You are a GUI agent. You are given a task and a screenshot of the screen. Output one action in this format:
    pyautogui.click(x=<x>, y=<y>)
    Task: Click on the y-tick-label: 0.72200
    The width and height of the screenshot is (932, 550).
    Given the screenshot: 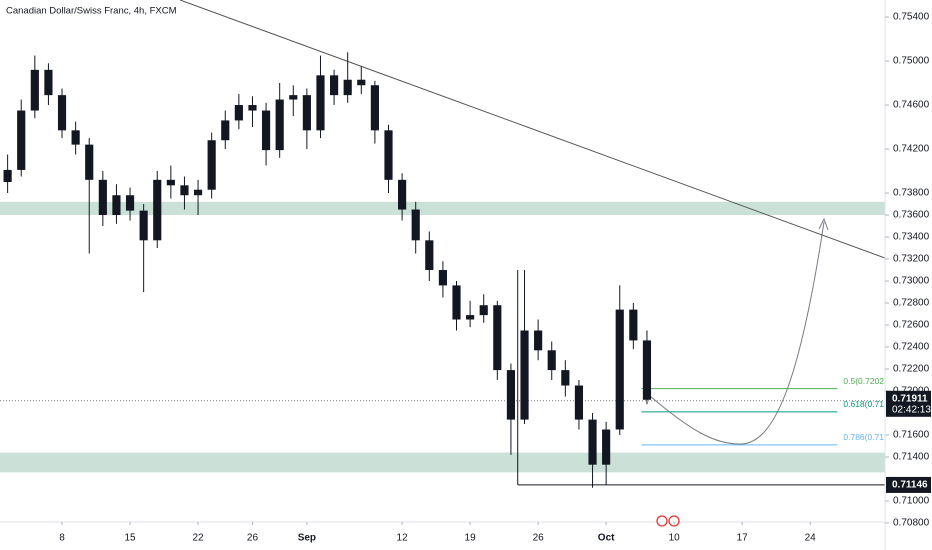 What is the action you would take?
    pyautogui.click(x=911, y=369)
    